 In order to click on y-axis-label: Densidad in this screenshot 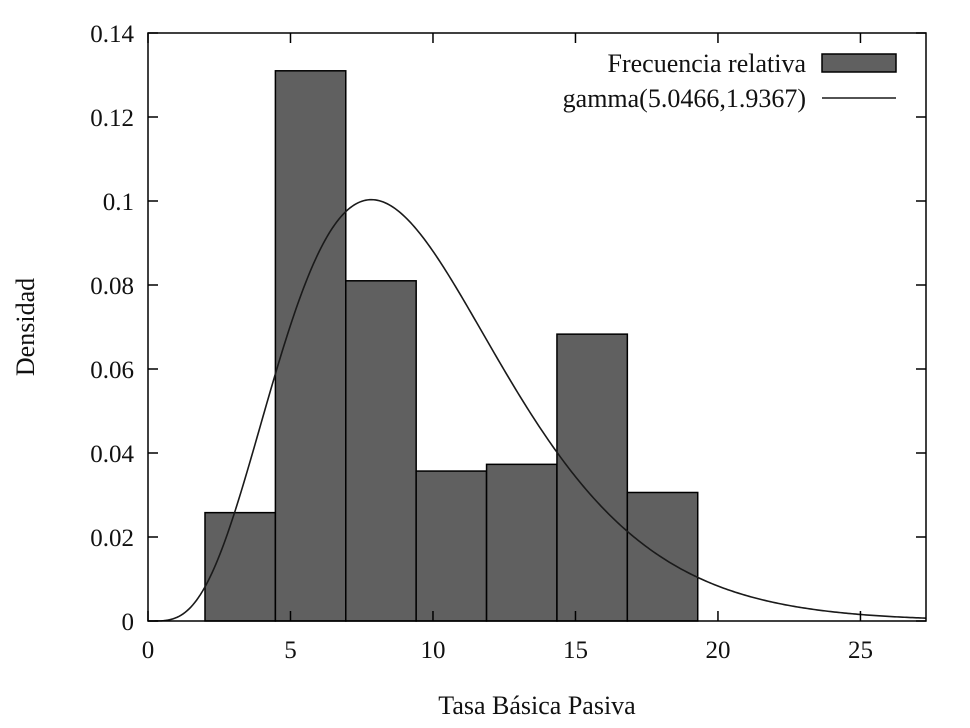, I will do `click(25, 327)`.